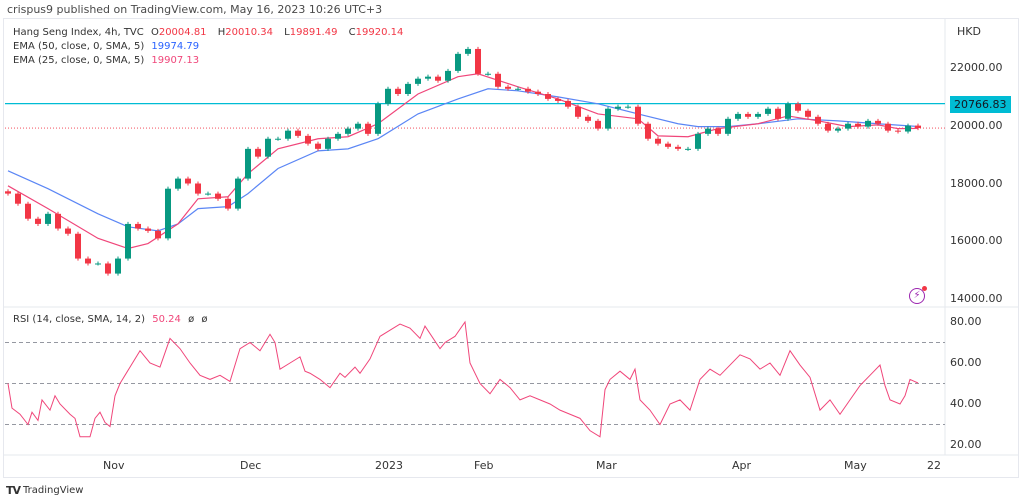 Image resolution: width=1024 pixels, height=502 pixels. What do you see at coordinates (484, 465) in the screenshot?
I see `time-tick-label: Feb` at bounding box center [484, 465].